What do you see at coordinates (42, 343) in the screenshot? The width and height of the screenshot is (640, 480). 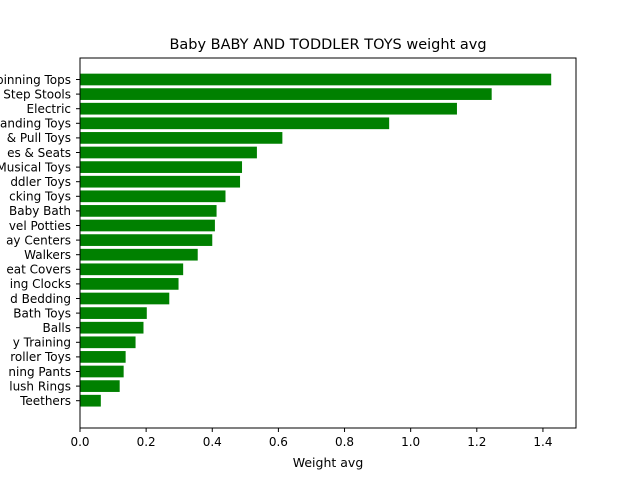 I see `y-tick-label-18: y Training` at bounding box center [42, 343].